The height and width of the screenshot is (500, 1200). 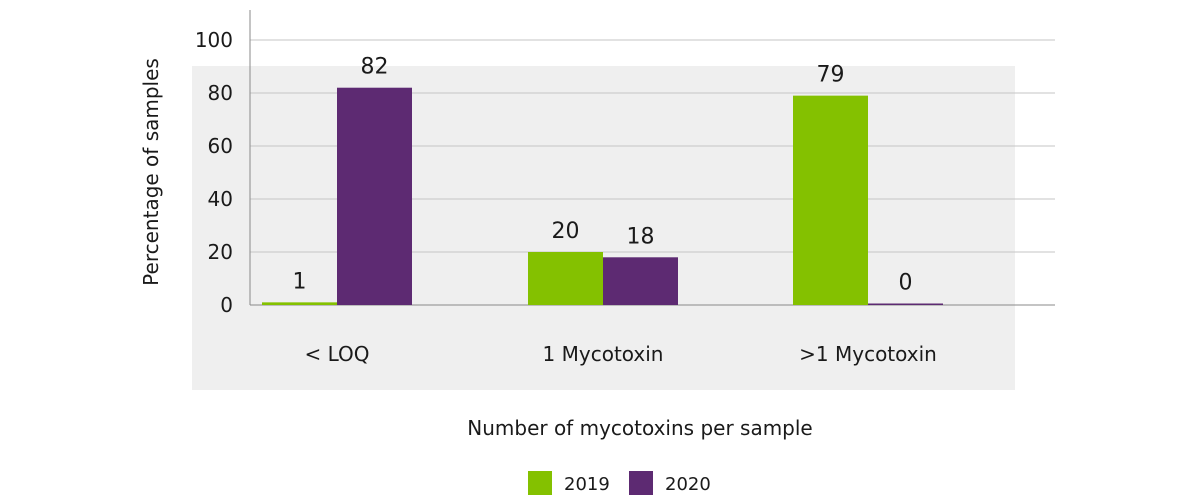 I want to click on y-tick-label: 100, so click(x=214, y=40).